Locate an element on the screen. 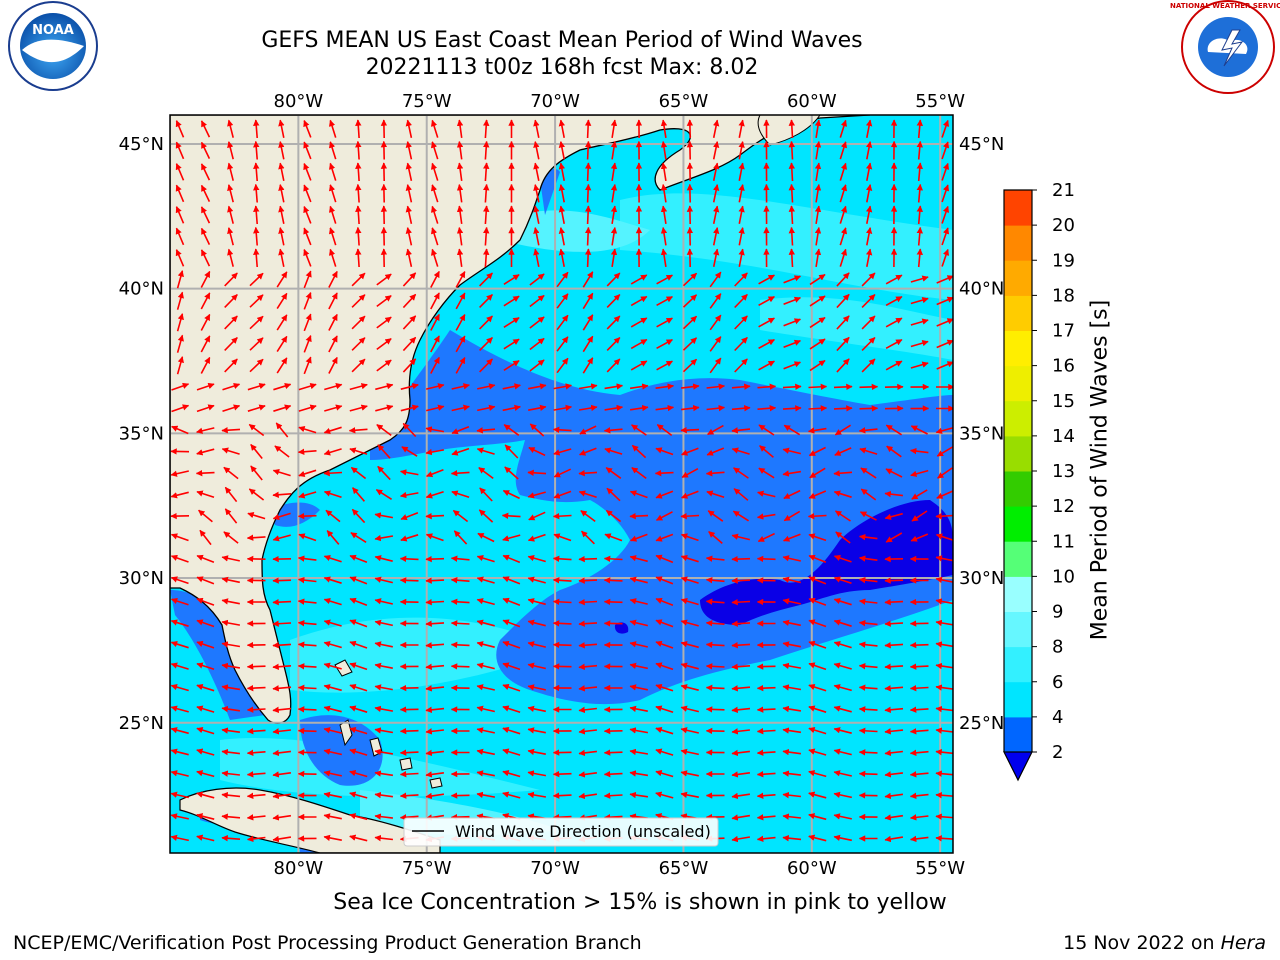 The width and height of the screenshot is (1280, 960). colorbar-tick-label: 12 is located at coordinates (1063, 506).